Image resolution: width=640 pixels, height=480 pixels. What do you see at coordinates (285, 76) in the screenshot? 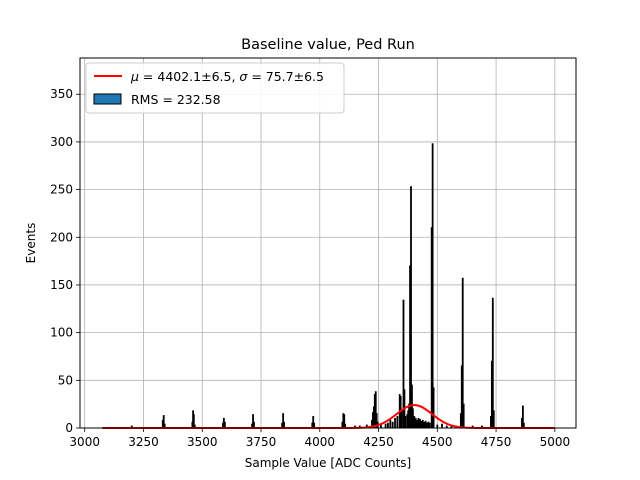
I see `legend-sigma-value: = 75.7±6.5` at bounding box center [285, 76].